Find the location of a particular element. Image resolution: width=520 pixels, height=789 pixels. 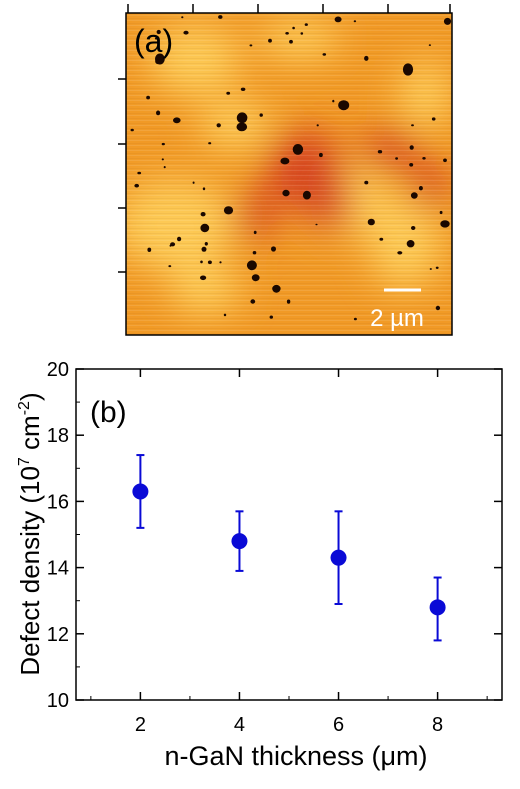

y-tick-label: 12 is located at coordinates (58, 635).